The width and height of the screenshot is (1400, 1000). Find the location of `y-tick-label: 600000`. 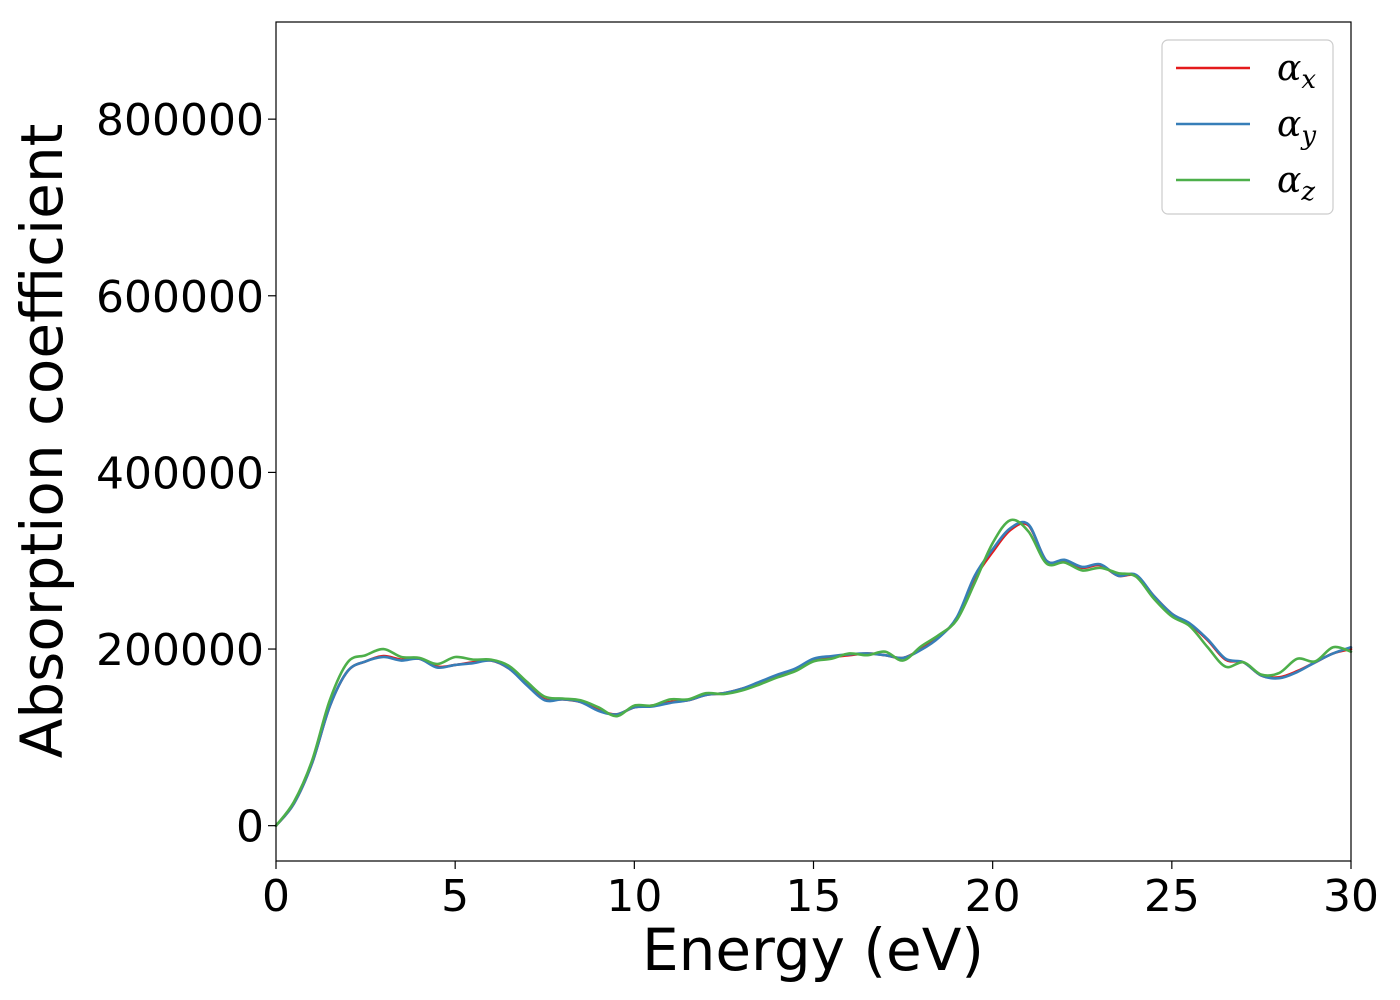

y-tick-label: 600000 is located at coordinates (180, 297).